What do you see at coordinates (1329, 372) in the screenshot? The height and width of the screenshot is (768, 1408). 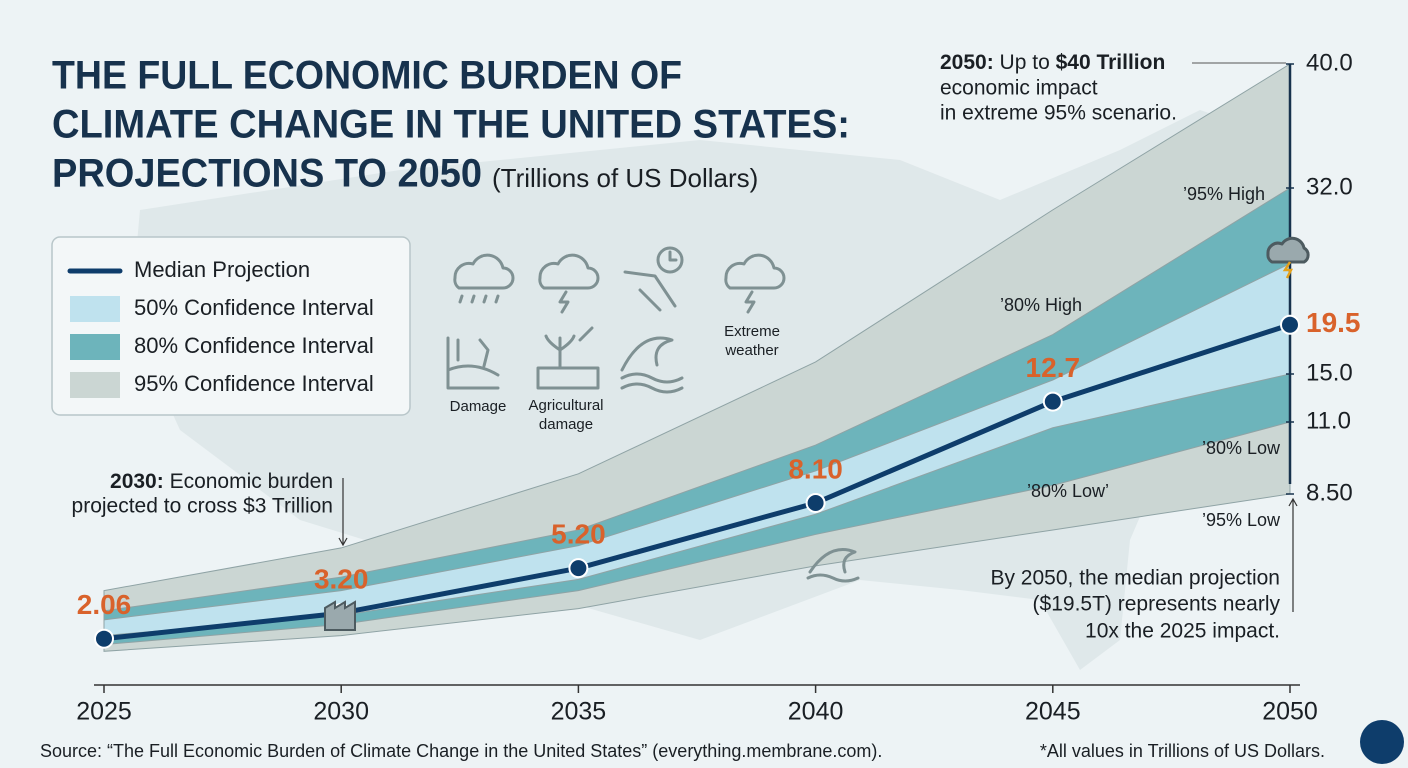 I see `y-tick-label: 15.0` at bounding box center [1329, 372].